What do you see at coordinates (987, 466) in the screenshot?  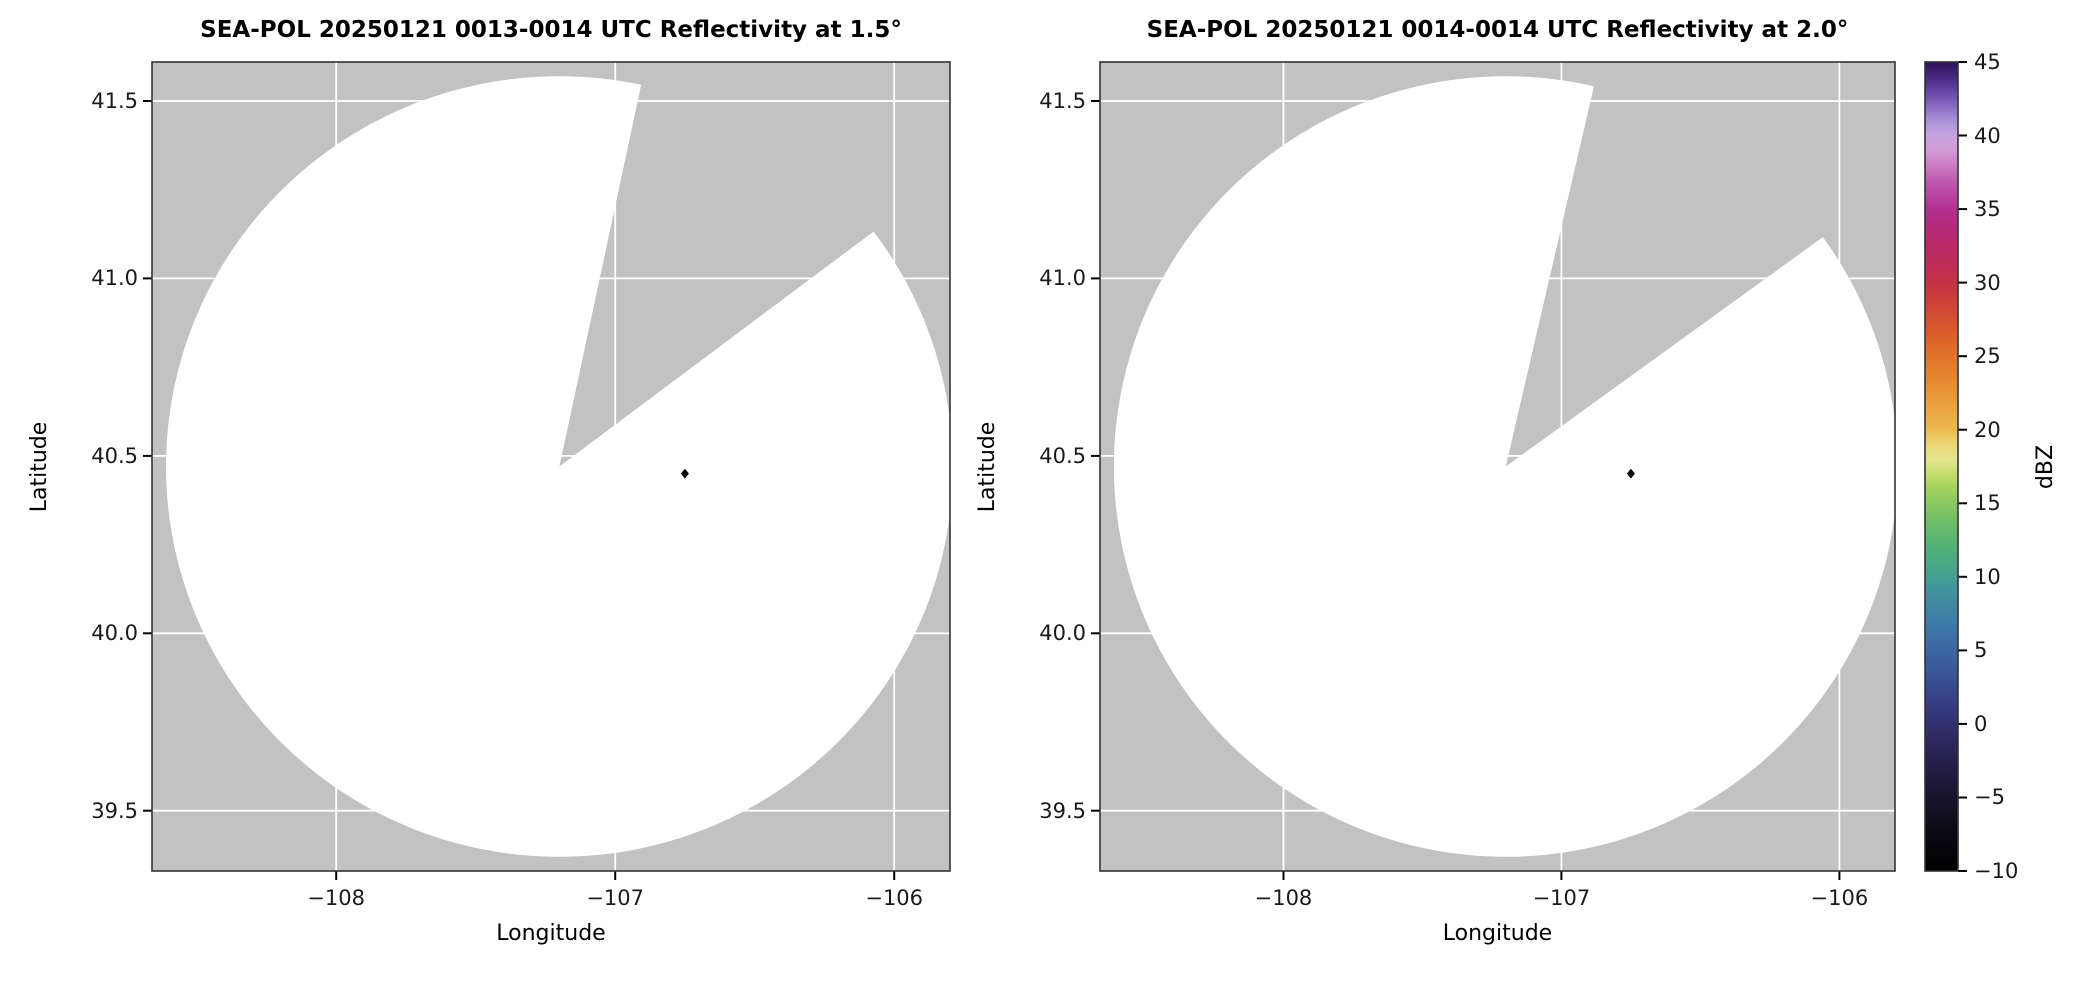 I see `right-y-axis-label: Latitude` at bounding box center [987, 466].